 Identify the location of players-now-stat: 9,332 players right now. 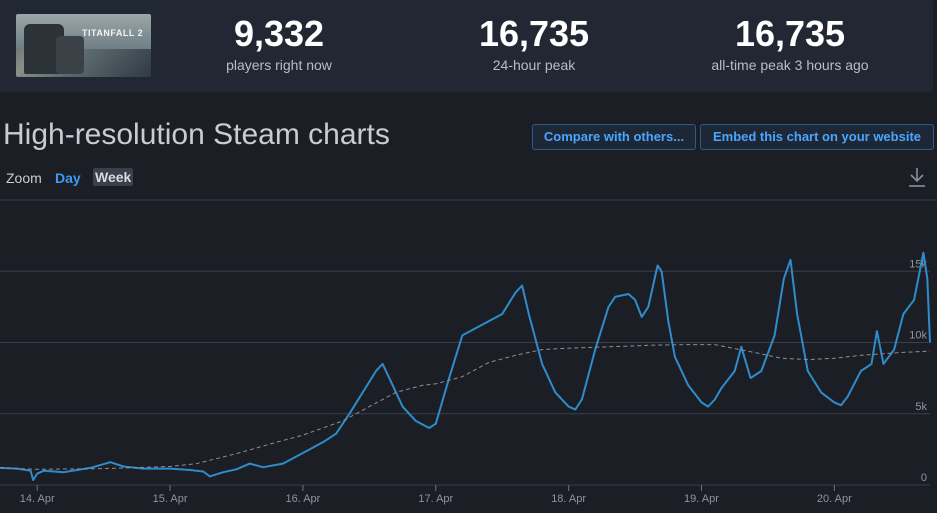
(279, 44).